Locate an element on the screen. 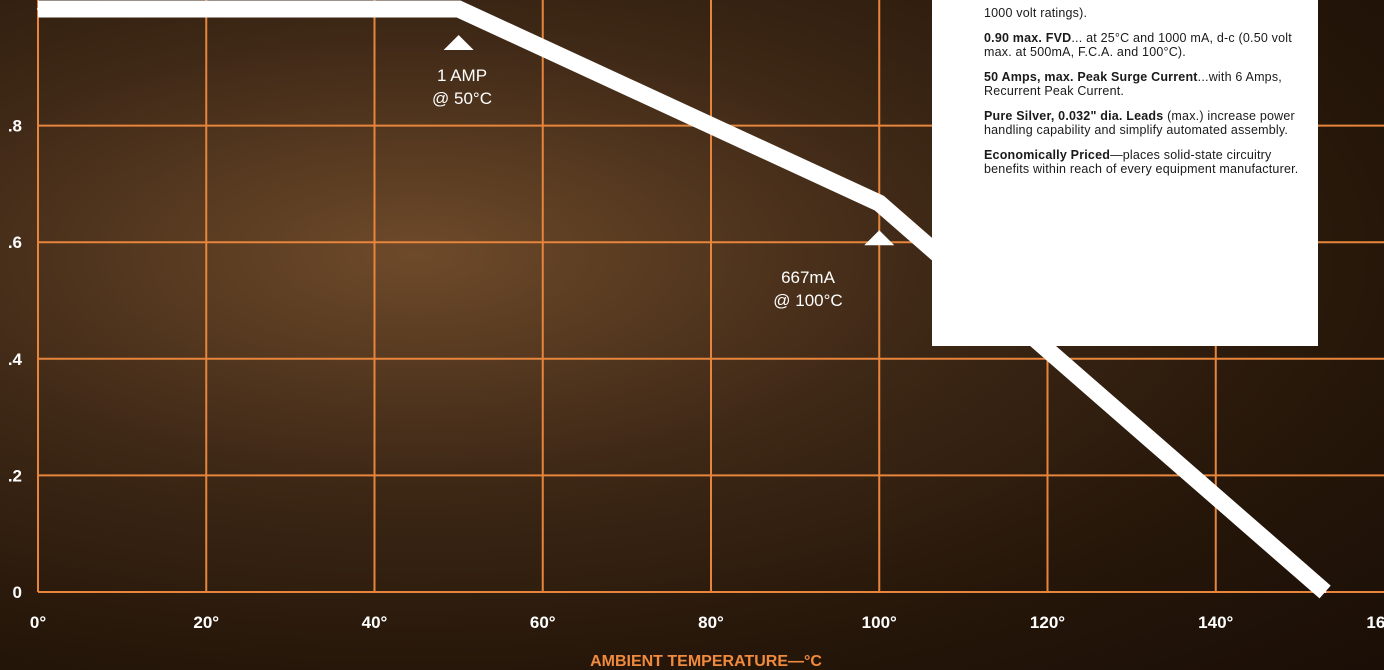 The width and height of the screenshot is (1384, 670). spec-p4-bold: Economically Priced is located at coordinates (1047, 155).